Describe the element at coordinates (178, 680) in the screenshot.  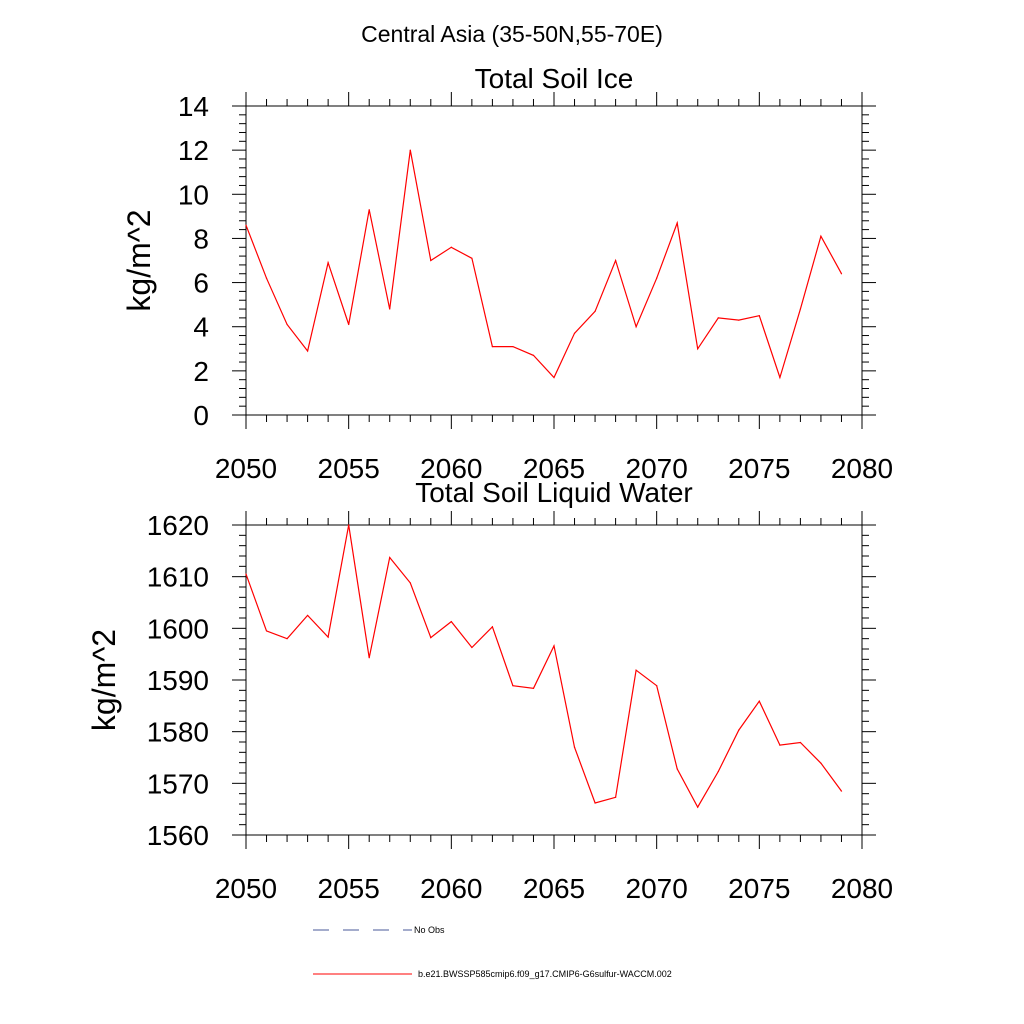
I see `y-tick-label: 1590` at that location.